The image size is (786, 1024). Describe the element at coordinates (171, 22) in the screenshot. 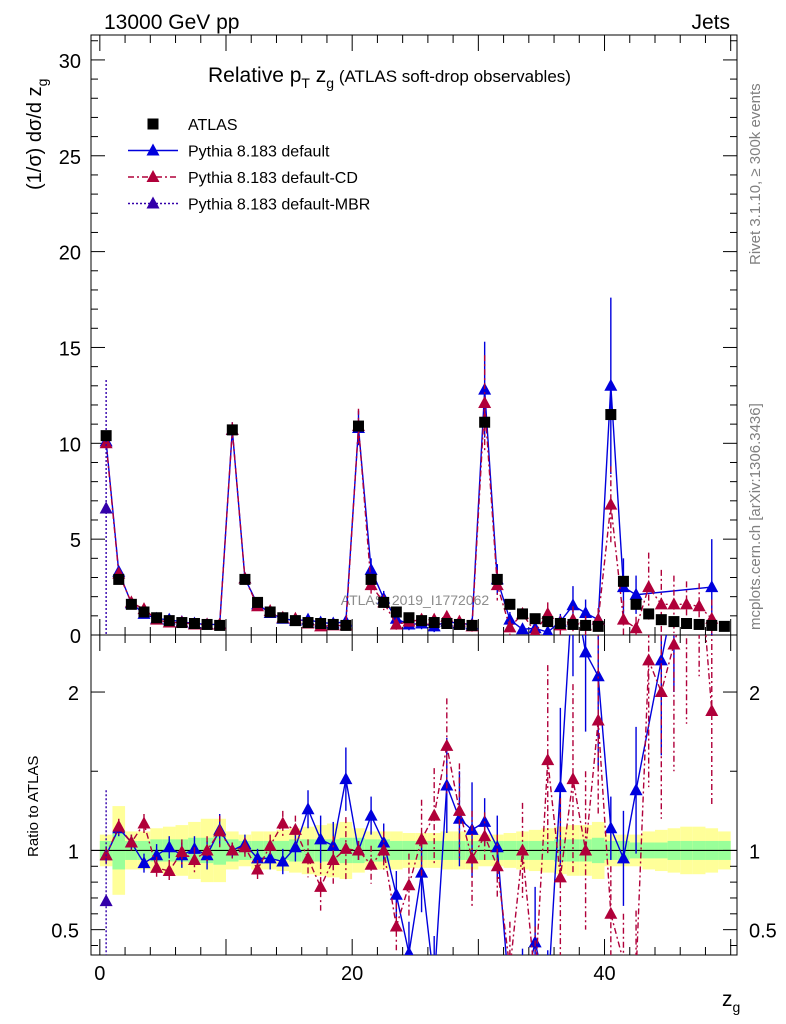

I see `header-energy: 13000 GeV pp` at that location.